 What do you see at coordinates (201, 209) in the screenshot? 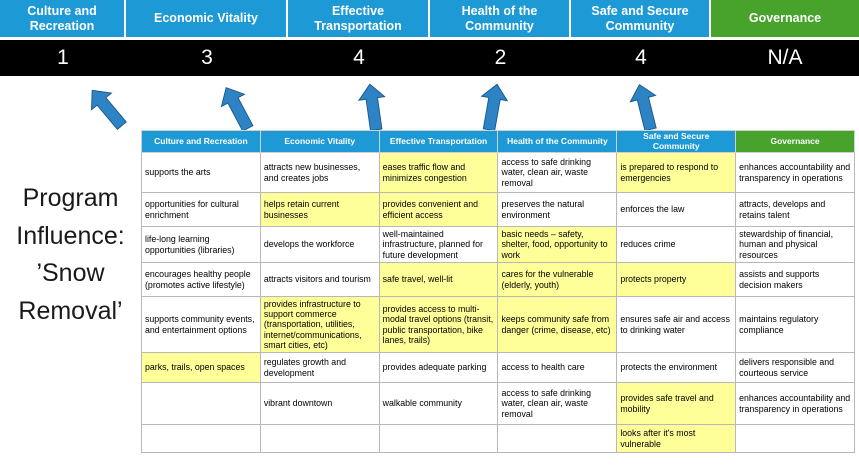
I see `influence-cell: opportunities for cultural enrichment` at bounding box center [201, 209].